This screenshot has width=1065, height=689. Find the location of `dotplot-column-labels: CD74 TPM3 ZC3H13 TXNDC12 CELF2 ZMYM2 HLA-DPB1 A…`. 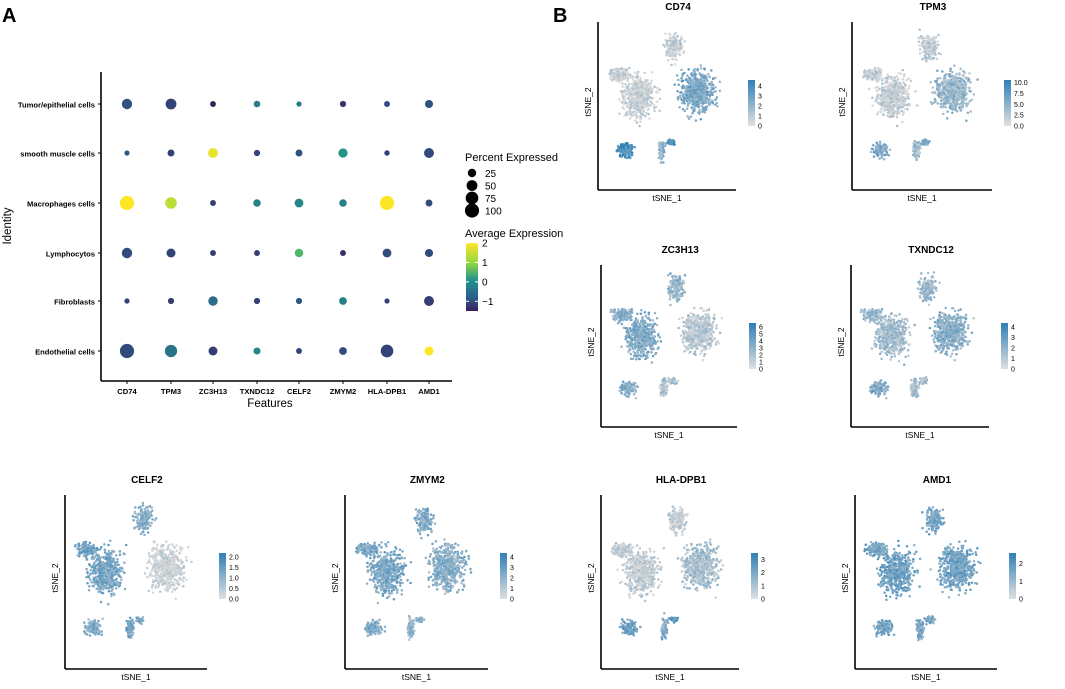

dotplot-column-labels: CD74 TPM3 ZC3H13 TXNDC12 CELF2 ZMYM2 HLA-DPB1 A… is located at coordinates (279, 388).